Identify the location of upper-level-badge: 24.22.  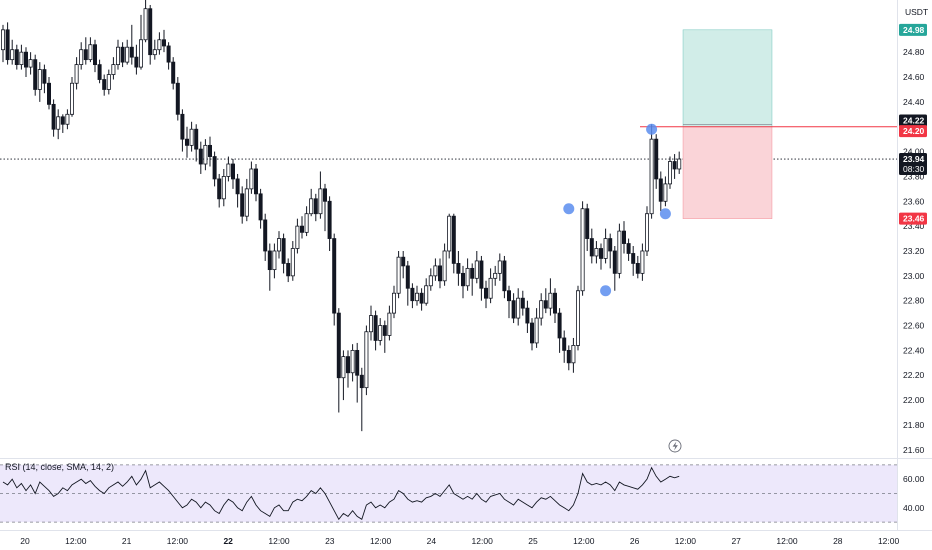
(914, 121).